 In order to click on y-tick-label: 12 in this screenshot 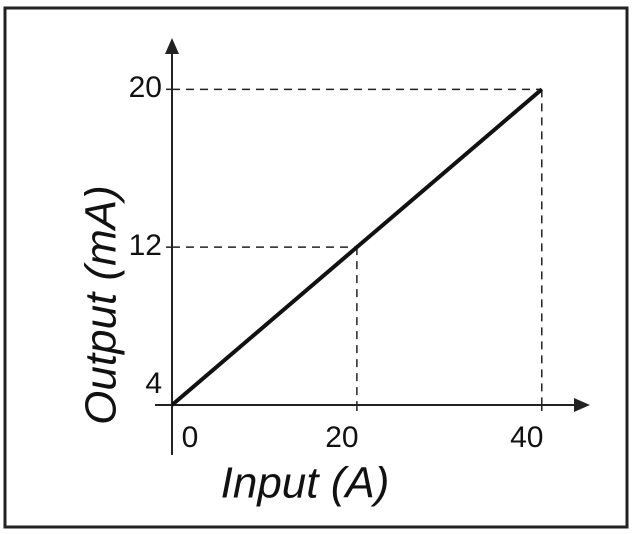, I will do `click(145, 245)`.